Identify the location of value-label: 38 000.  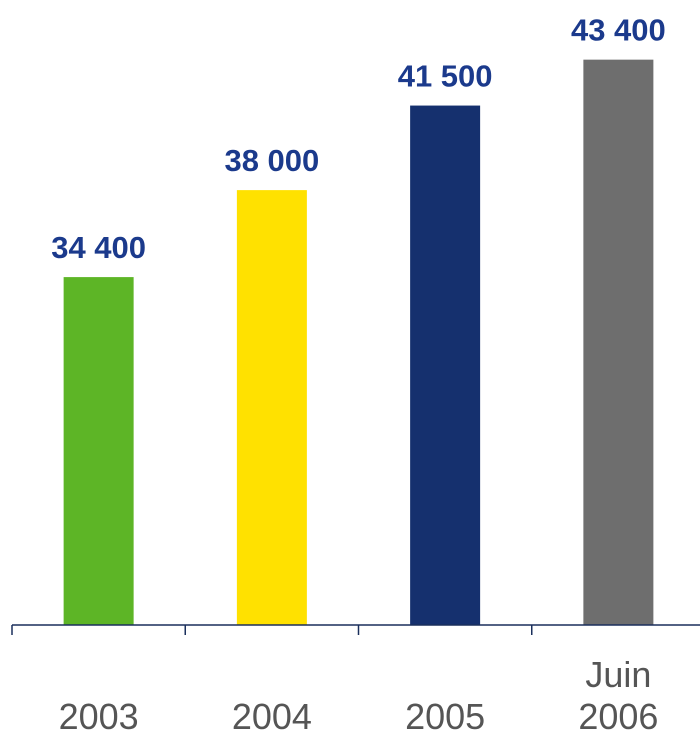
(271, 160).